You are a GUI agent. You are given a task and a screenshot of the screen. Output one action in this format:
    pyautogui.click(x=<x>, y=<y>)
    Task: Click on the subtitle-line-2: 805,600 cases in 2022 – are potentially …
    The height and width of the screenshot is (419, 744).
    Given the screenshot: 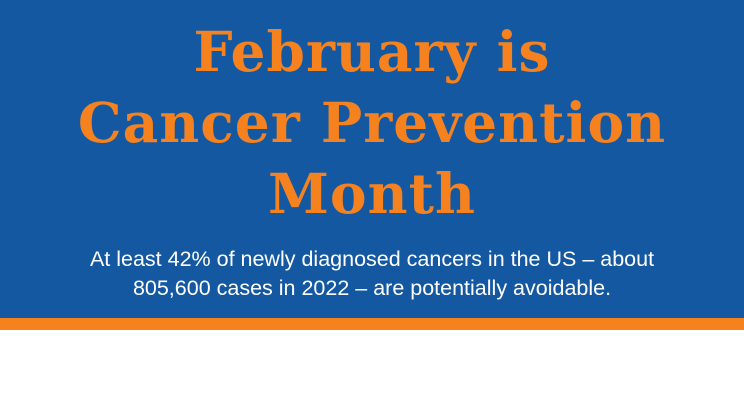 What is the action you would take?
    pyautogui.click(x=372, y=288)
    